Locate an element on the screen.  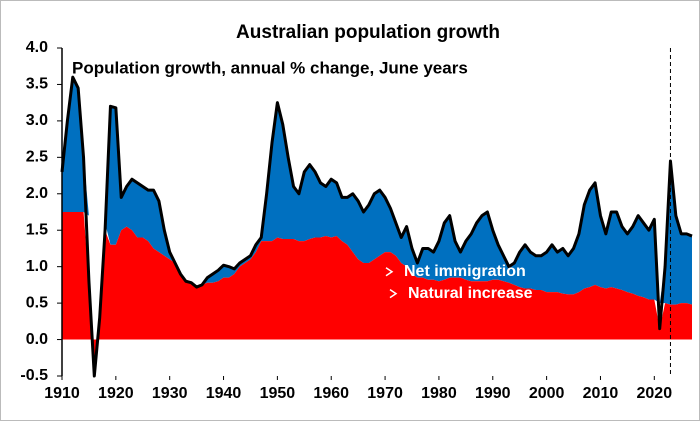
y-tick-label: 0.5 is located at coordinates (37, 302).